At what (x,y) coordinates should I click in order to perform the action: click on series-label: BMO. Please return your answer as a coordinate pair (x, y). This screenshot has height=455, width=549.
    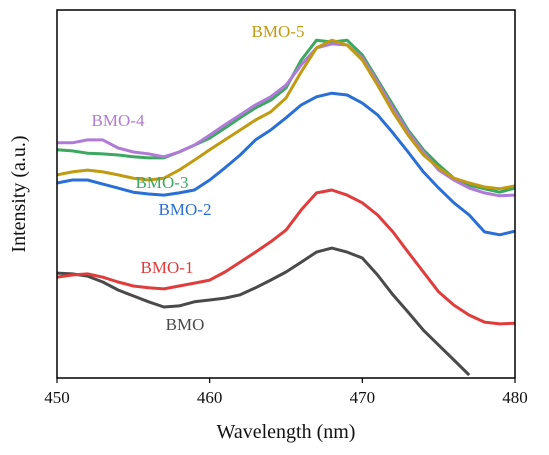
    Looking at the image, I should click on (185, 324).